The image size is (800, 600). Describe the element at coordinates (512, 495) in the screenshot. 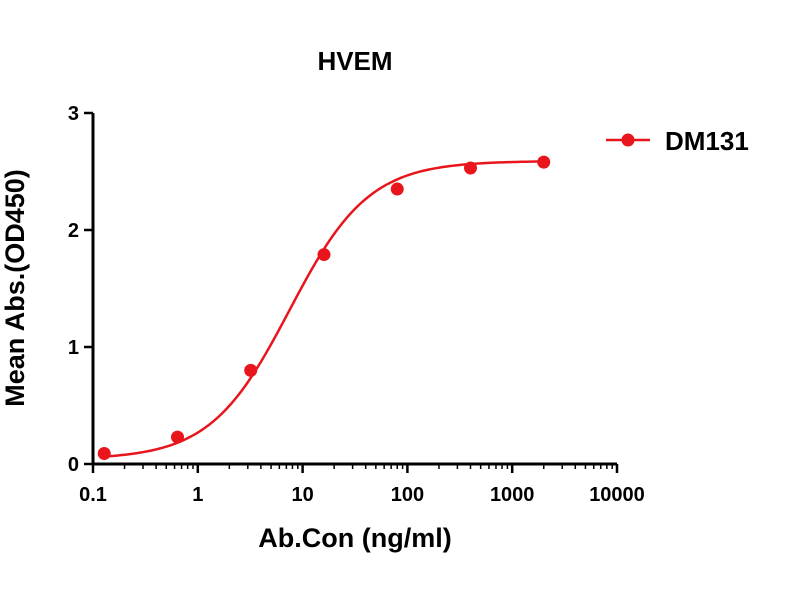

I see `x-tick-label: 1000` at that location.